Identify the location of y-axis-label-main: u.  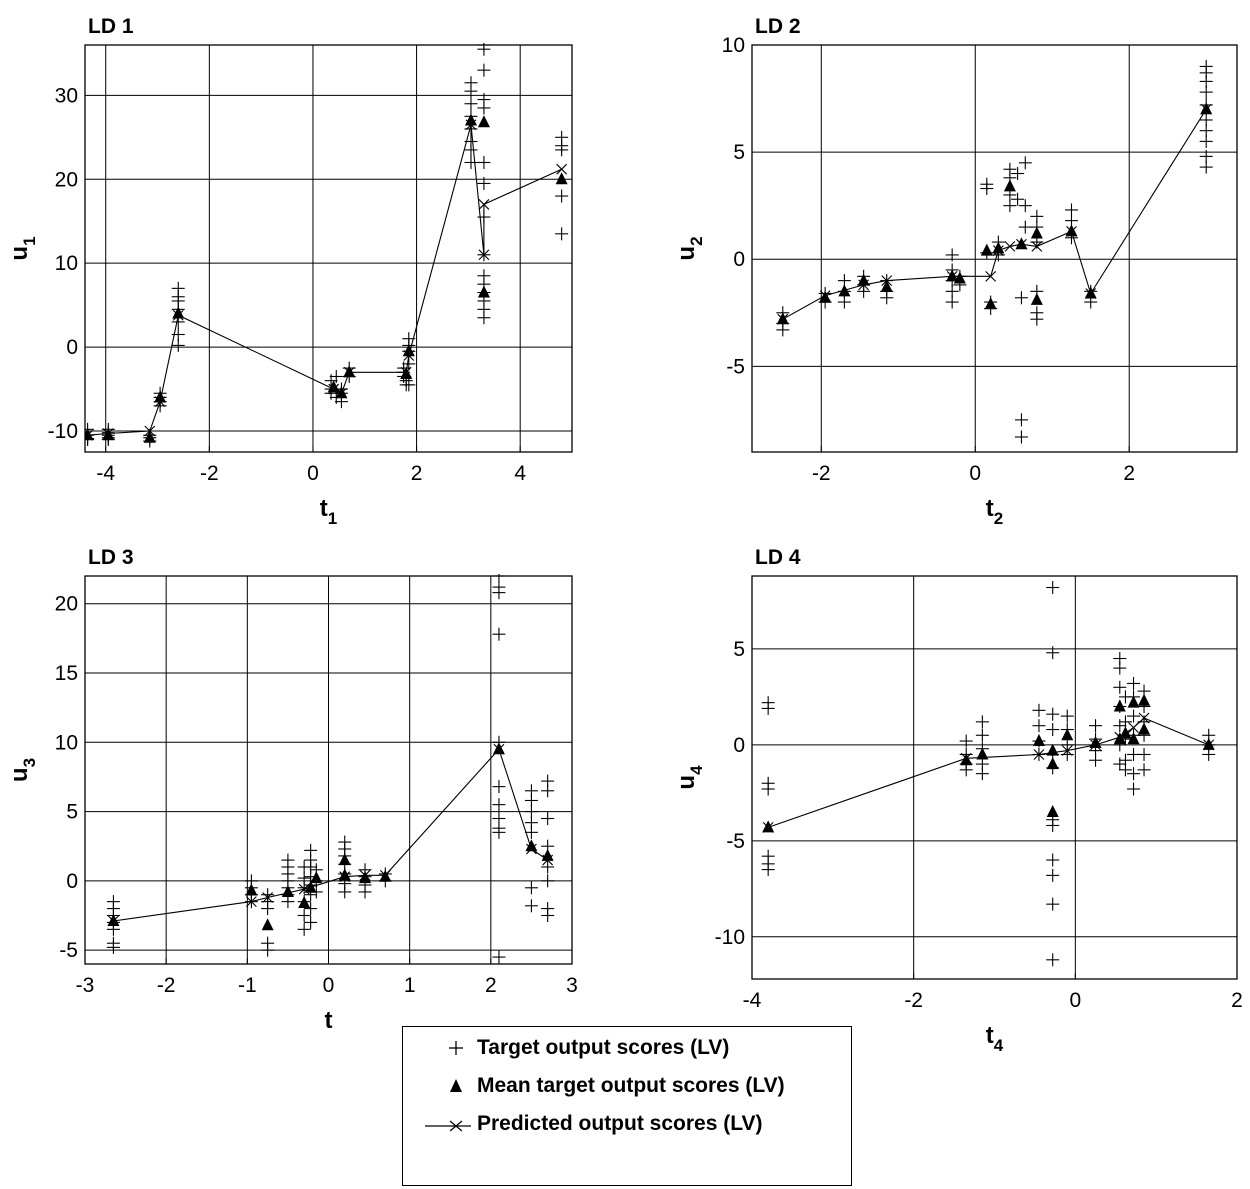
(686, 253).